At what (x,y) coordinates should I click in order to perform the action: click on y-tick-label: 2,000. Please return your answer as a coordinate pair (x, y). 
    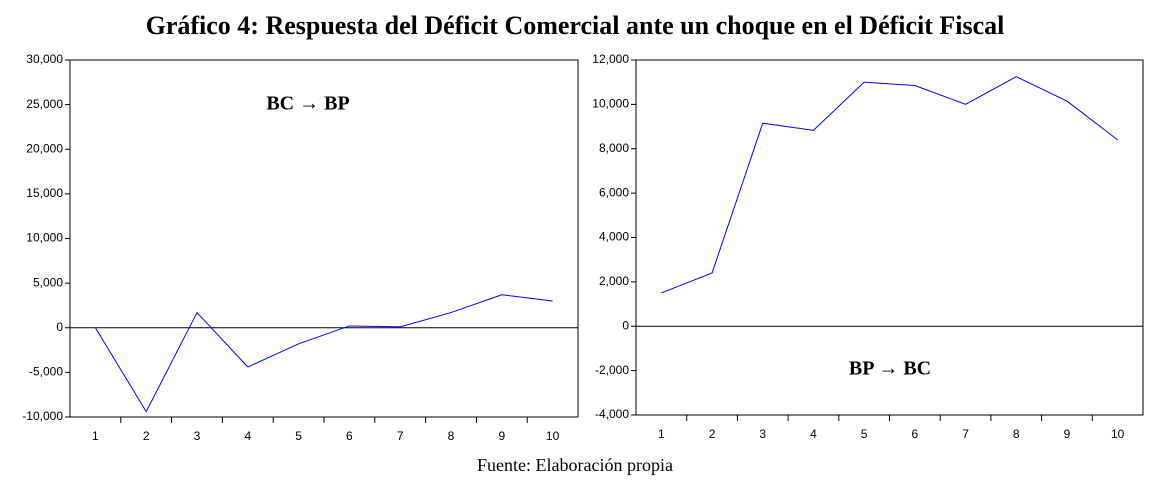
    Looking at the image, I should click on (614, 281).